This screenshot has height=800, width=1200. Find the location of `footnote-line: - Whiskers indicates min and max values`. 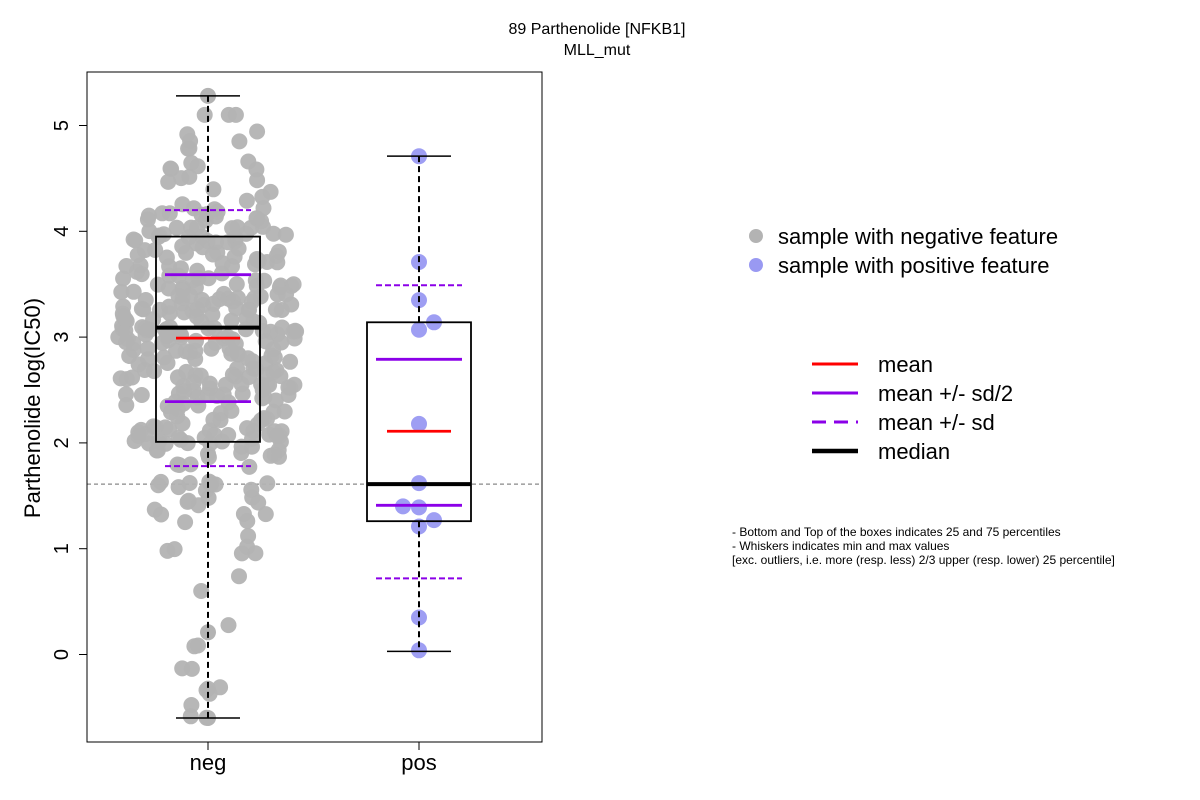

footnote-line: - Whiskers indicates min and max values is located at coordinates (840, 546).